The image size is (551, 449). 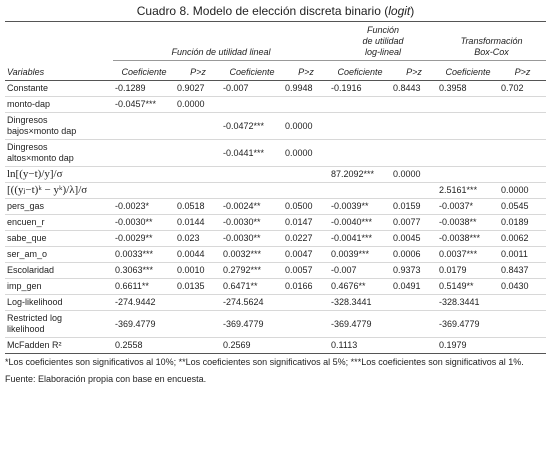 I want to click on cell: 0.0037***, so click(x=468, y=254).